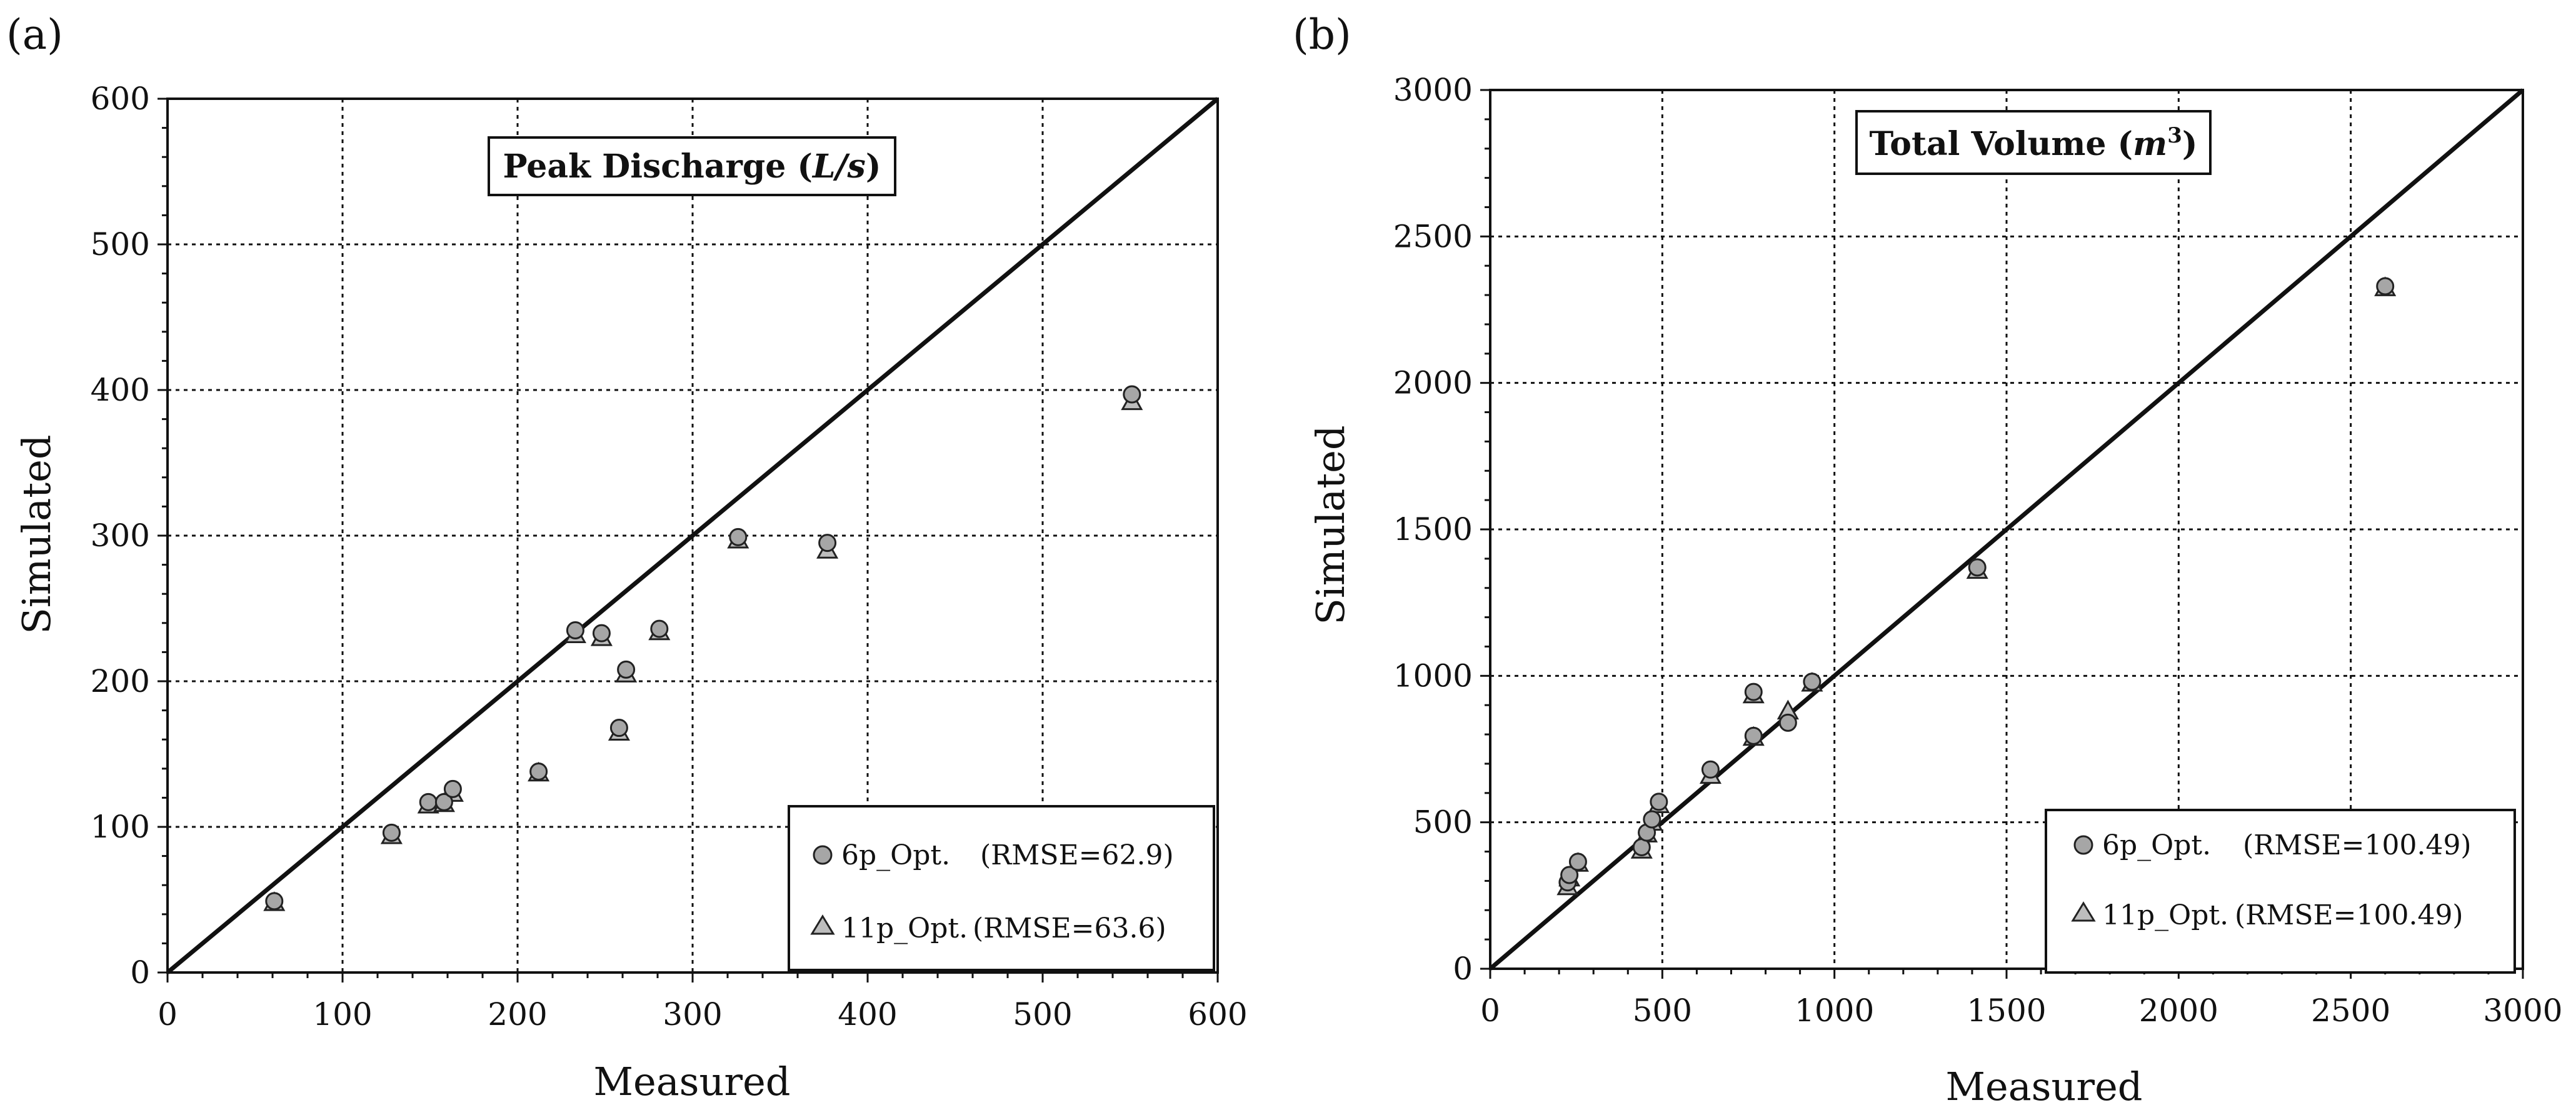  What do you see at coordinates (1069, 928) in the screenshot?
I see `legend-a-11p-rmse: (RMSE=63.6)` at bounding box center [1069, 928].